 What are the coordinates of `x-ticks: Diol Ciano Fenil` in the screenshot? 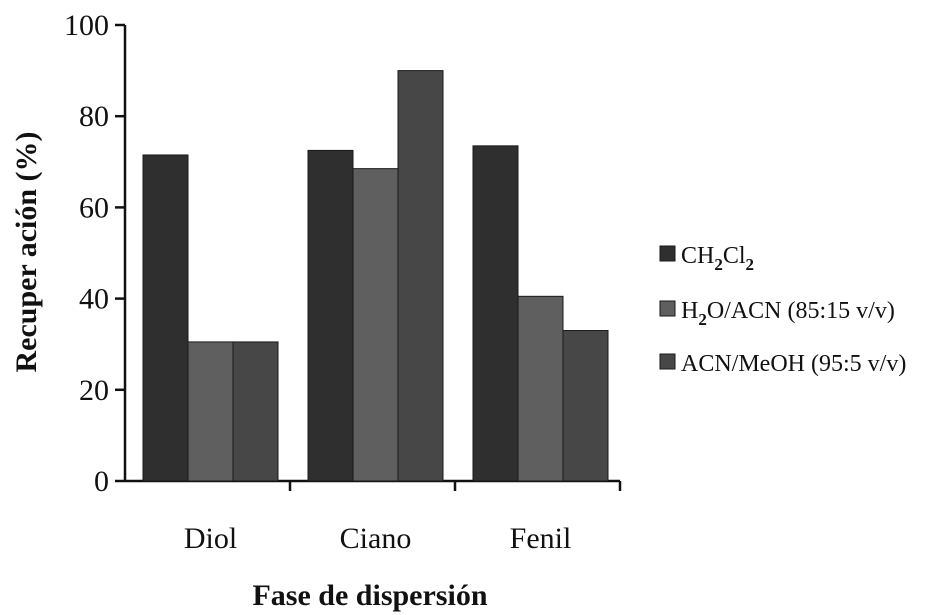 It's located at (403, 518).